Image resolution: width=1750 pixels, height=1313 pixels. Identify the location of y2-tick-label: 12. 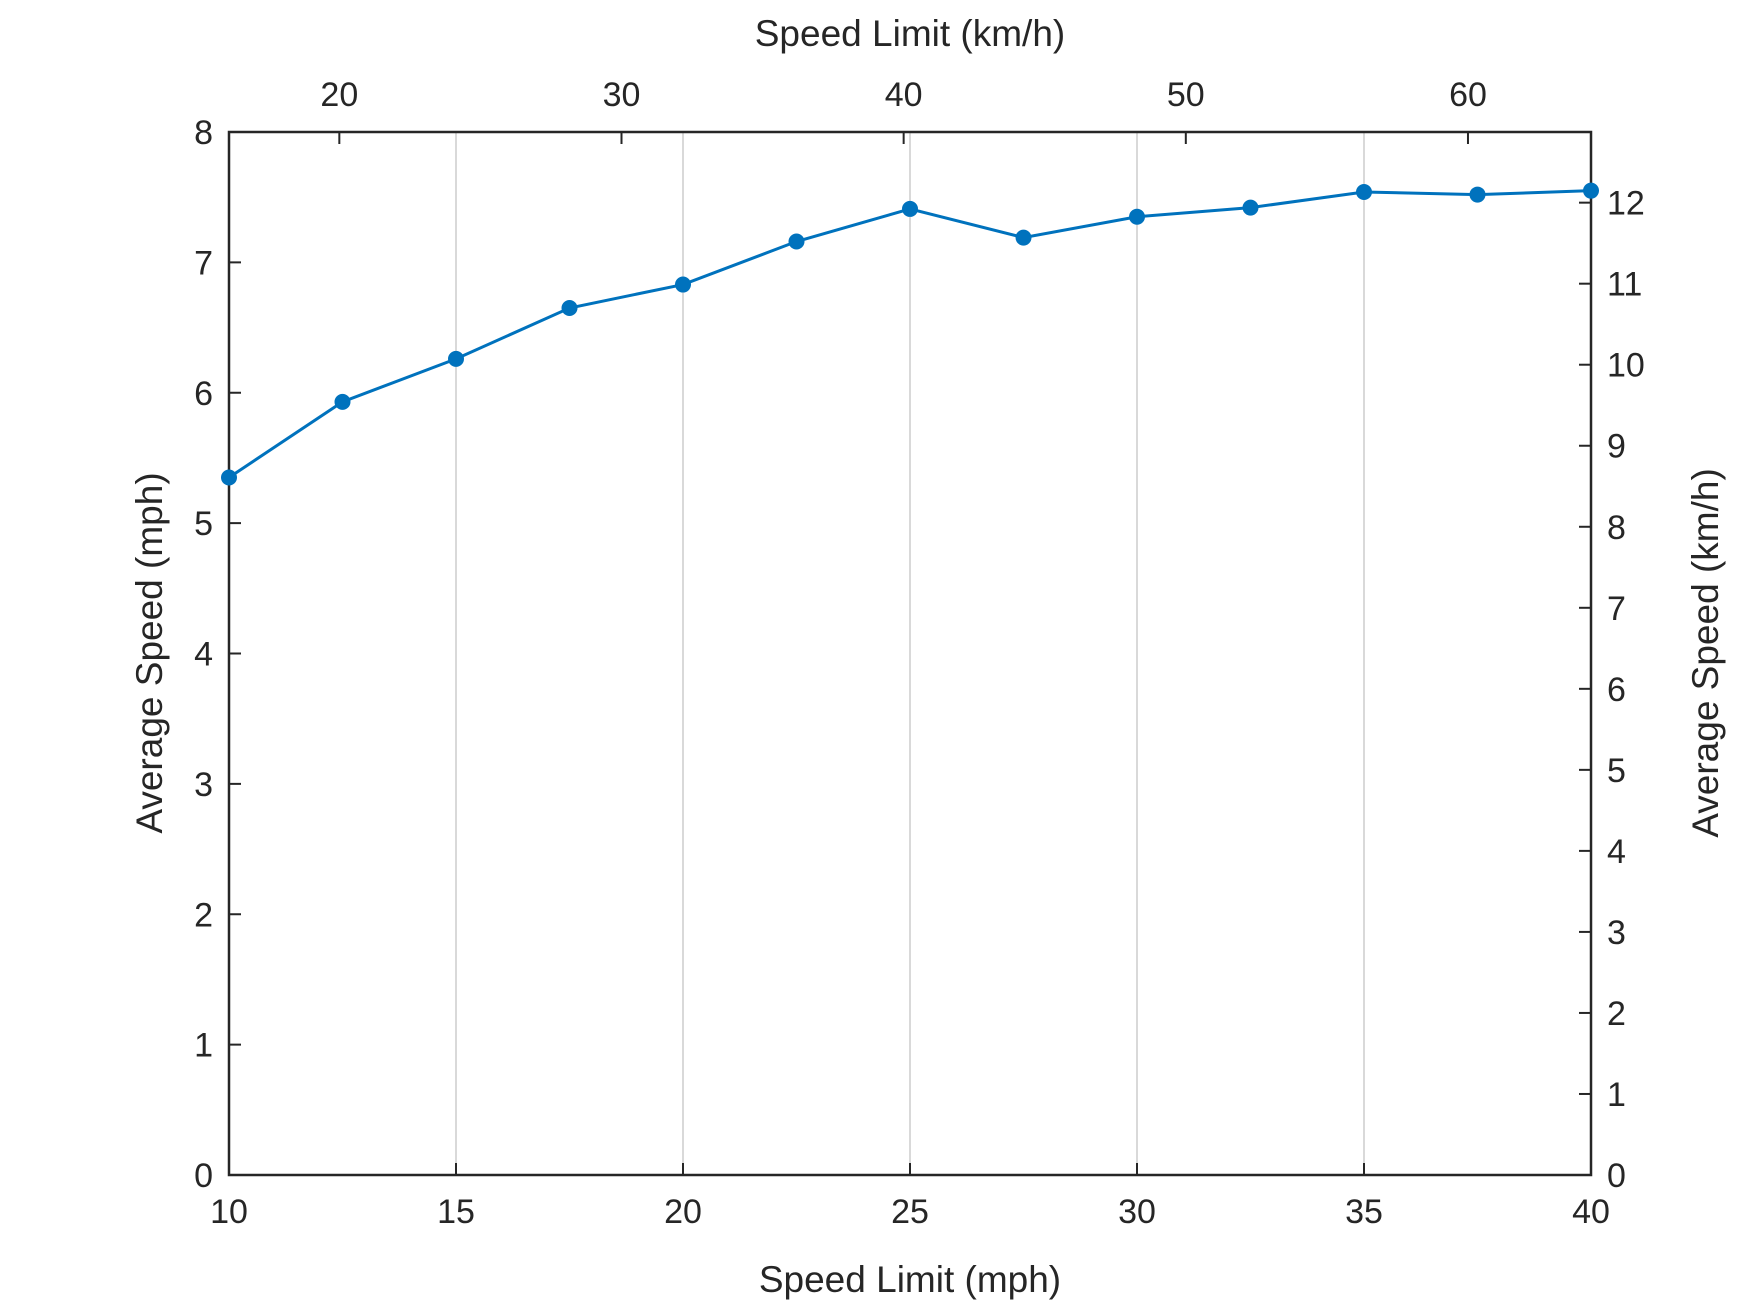
(1626, 204).